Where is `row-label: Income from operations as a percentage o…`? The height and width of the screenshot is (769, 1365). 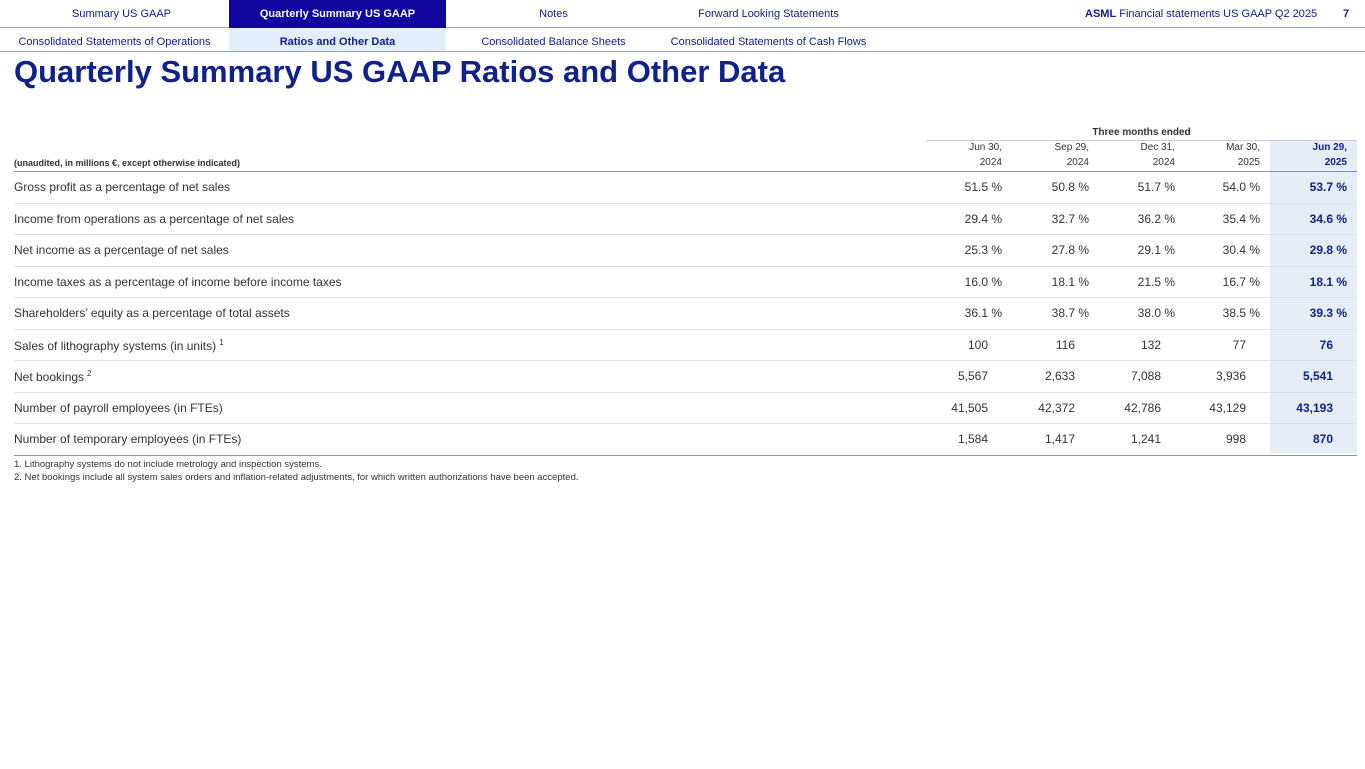 row-label: Income from operations as a percentage o… is located at coordinates (154, 219).